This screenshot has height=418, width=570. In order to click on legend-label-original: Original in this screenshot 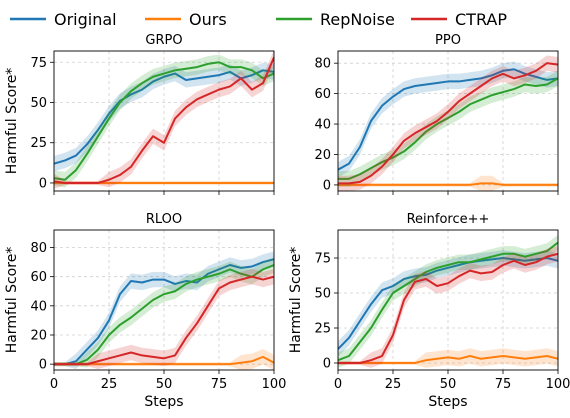, I will do `click(85, 19)`.